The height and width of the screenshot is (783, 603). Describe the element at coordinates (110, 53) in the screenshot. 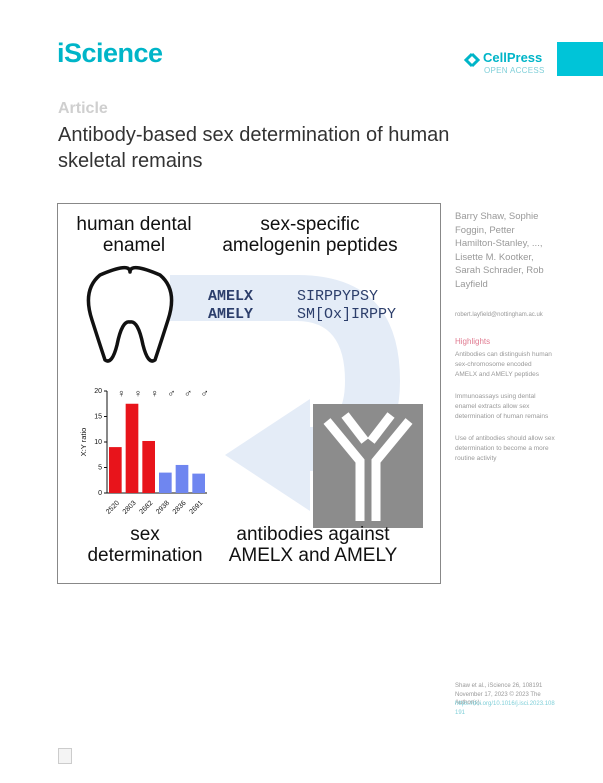

I see `journal-name: iScience` at that location.